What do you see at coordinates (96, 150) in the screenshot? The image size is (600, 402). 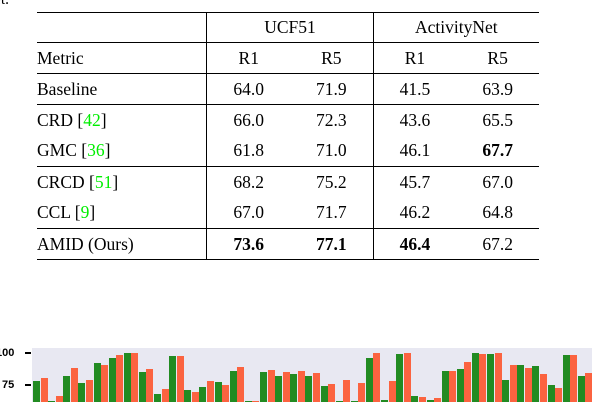 I see `citation-number: 36` at bounding box center [96, 150].